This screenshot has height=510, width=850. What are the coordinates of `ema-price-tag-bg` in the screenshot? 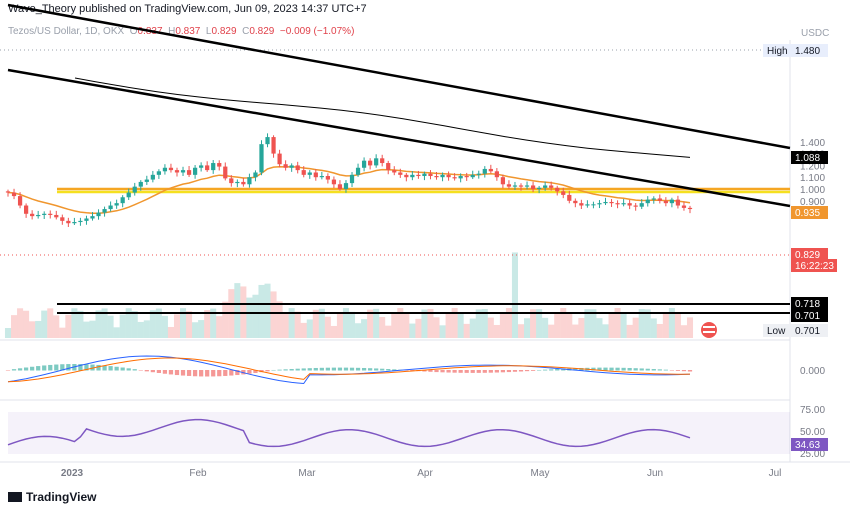 It's located at (809, 212).